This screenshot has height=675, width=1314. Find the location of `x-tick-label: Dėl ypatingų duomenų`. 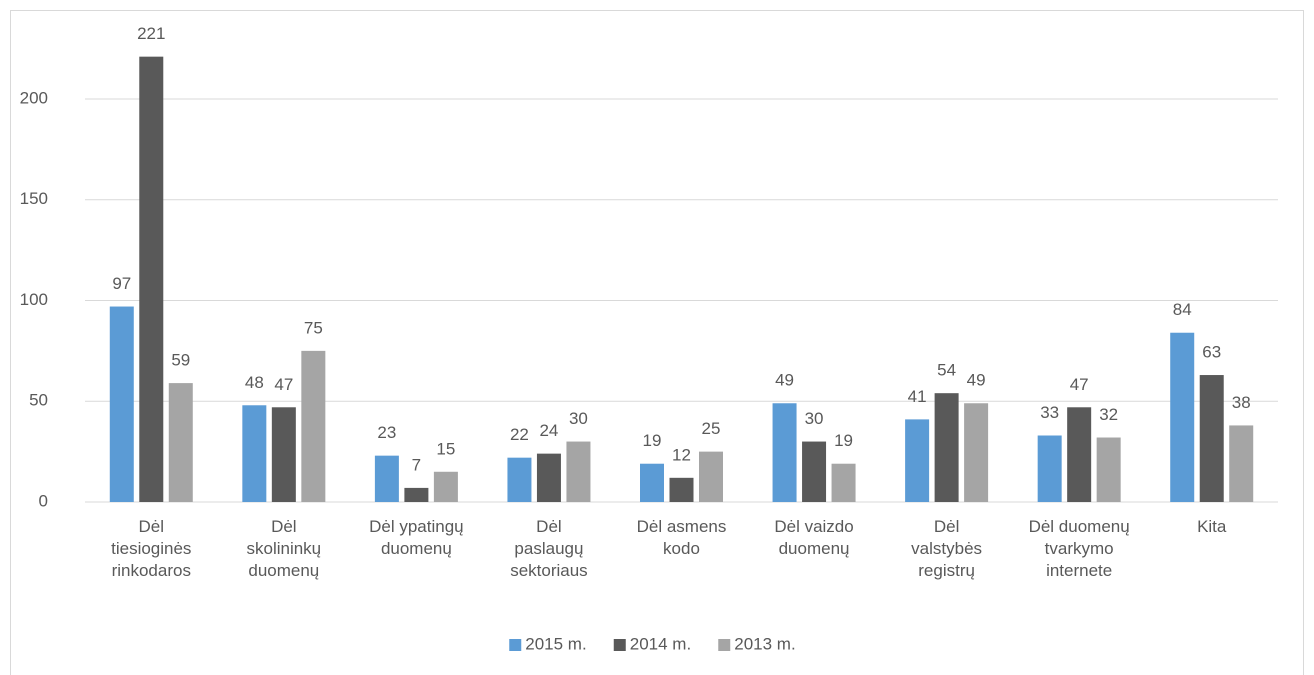

x-tick-label: Dėl ypatingų duomenų is located at coordinates (416, 537).